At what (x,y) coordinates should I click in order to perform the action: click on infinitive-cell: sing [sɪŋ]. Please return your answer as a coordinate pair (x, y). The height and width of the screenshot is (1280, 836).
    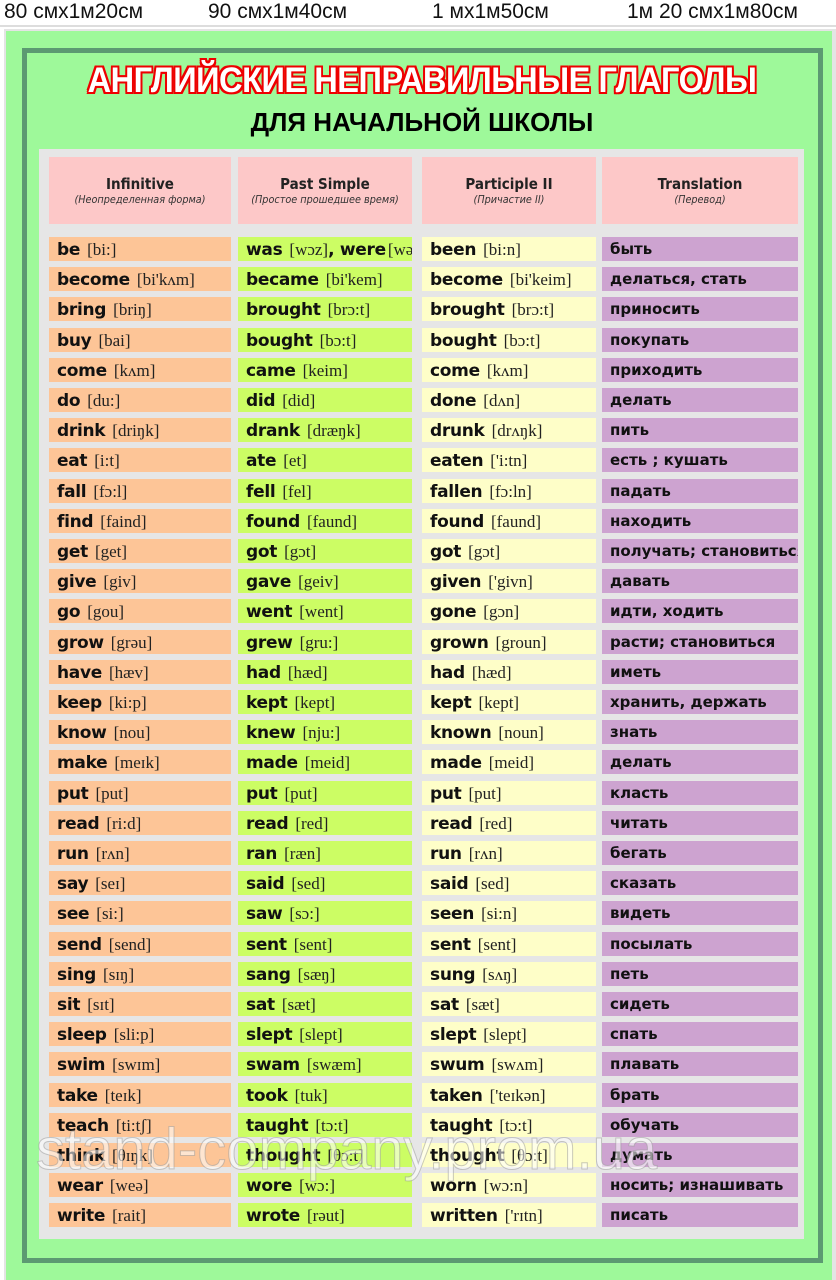
    Looking at the image, I should click on (140, 973).